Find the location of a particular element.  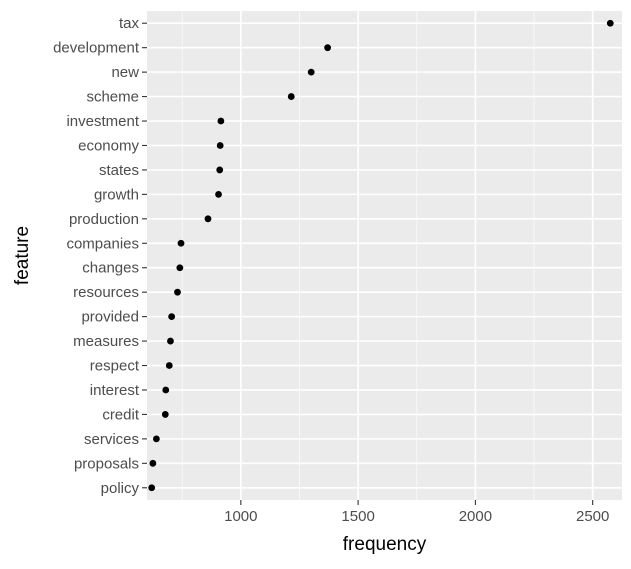

x-tick-label: 1000 is located at coordinates (240, 516).